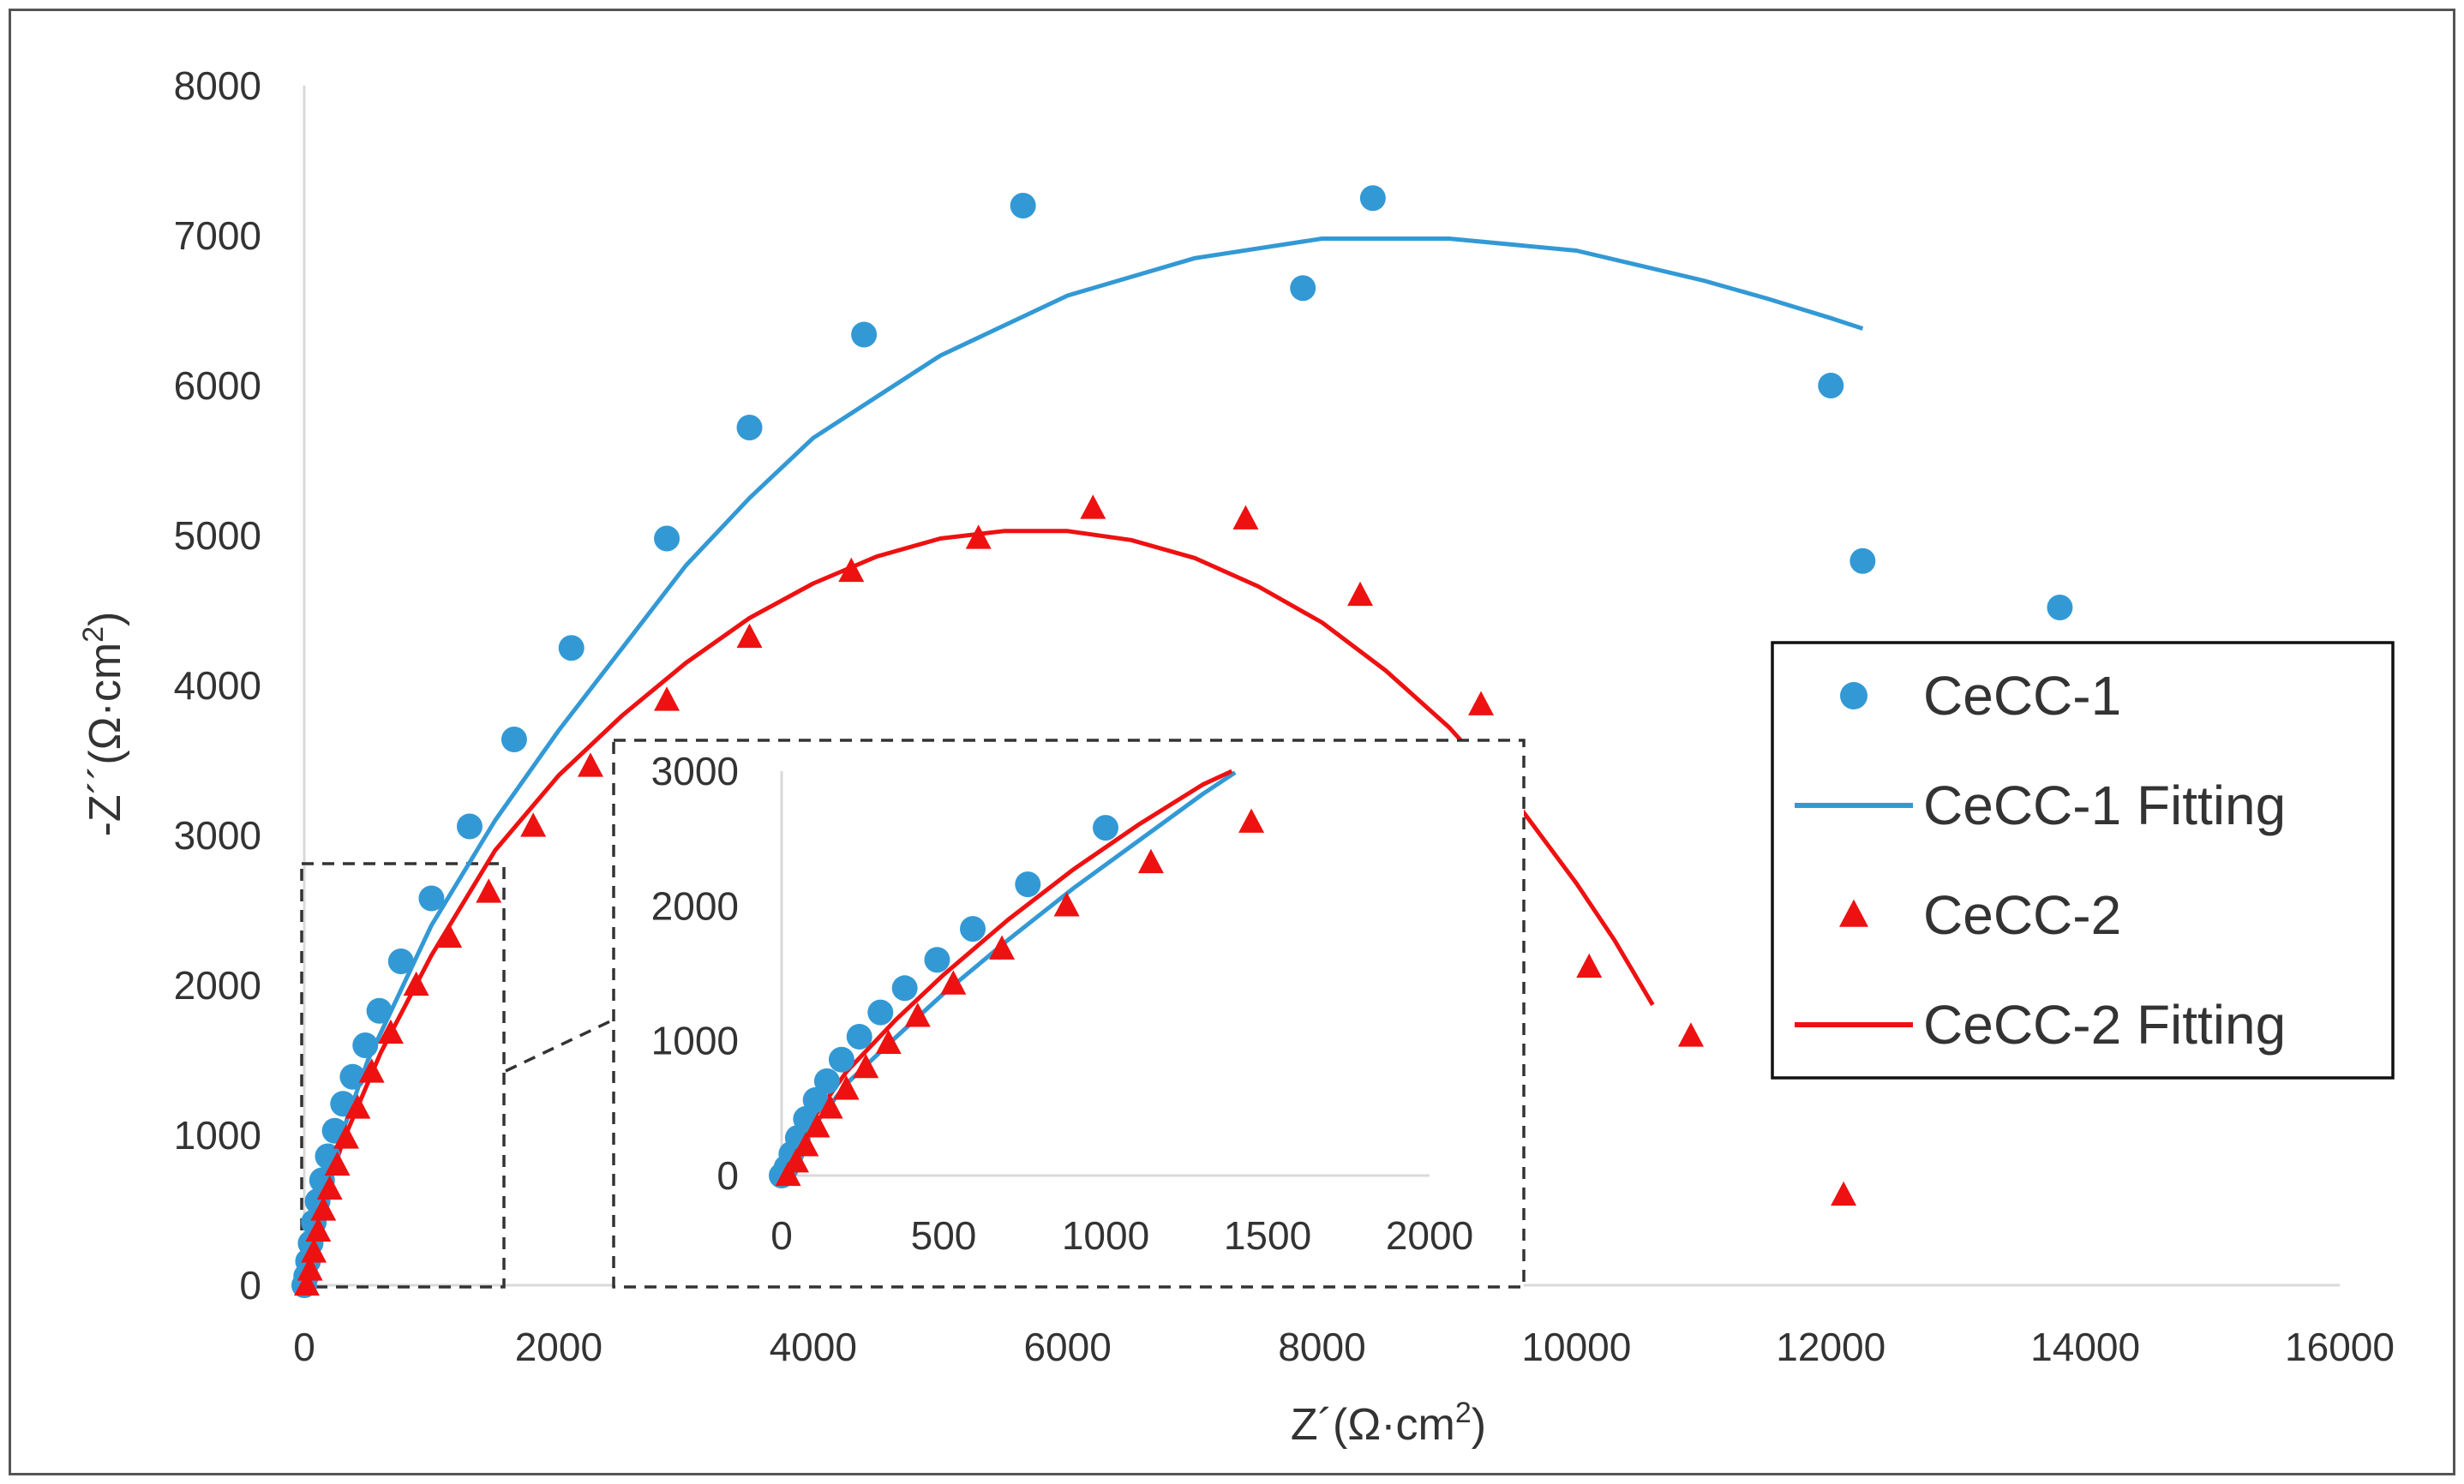  Describe the element at coordinates (250, 1285) in the screenshot. I see `y-tick-label: 0` at that location.